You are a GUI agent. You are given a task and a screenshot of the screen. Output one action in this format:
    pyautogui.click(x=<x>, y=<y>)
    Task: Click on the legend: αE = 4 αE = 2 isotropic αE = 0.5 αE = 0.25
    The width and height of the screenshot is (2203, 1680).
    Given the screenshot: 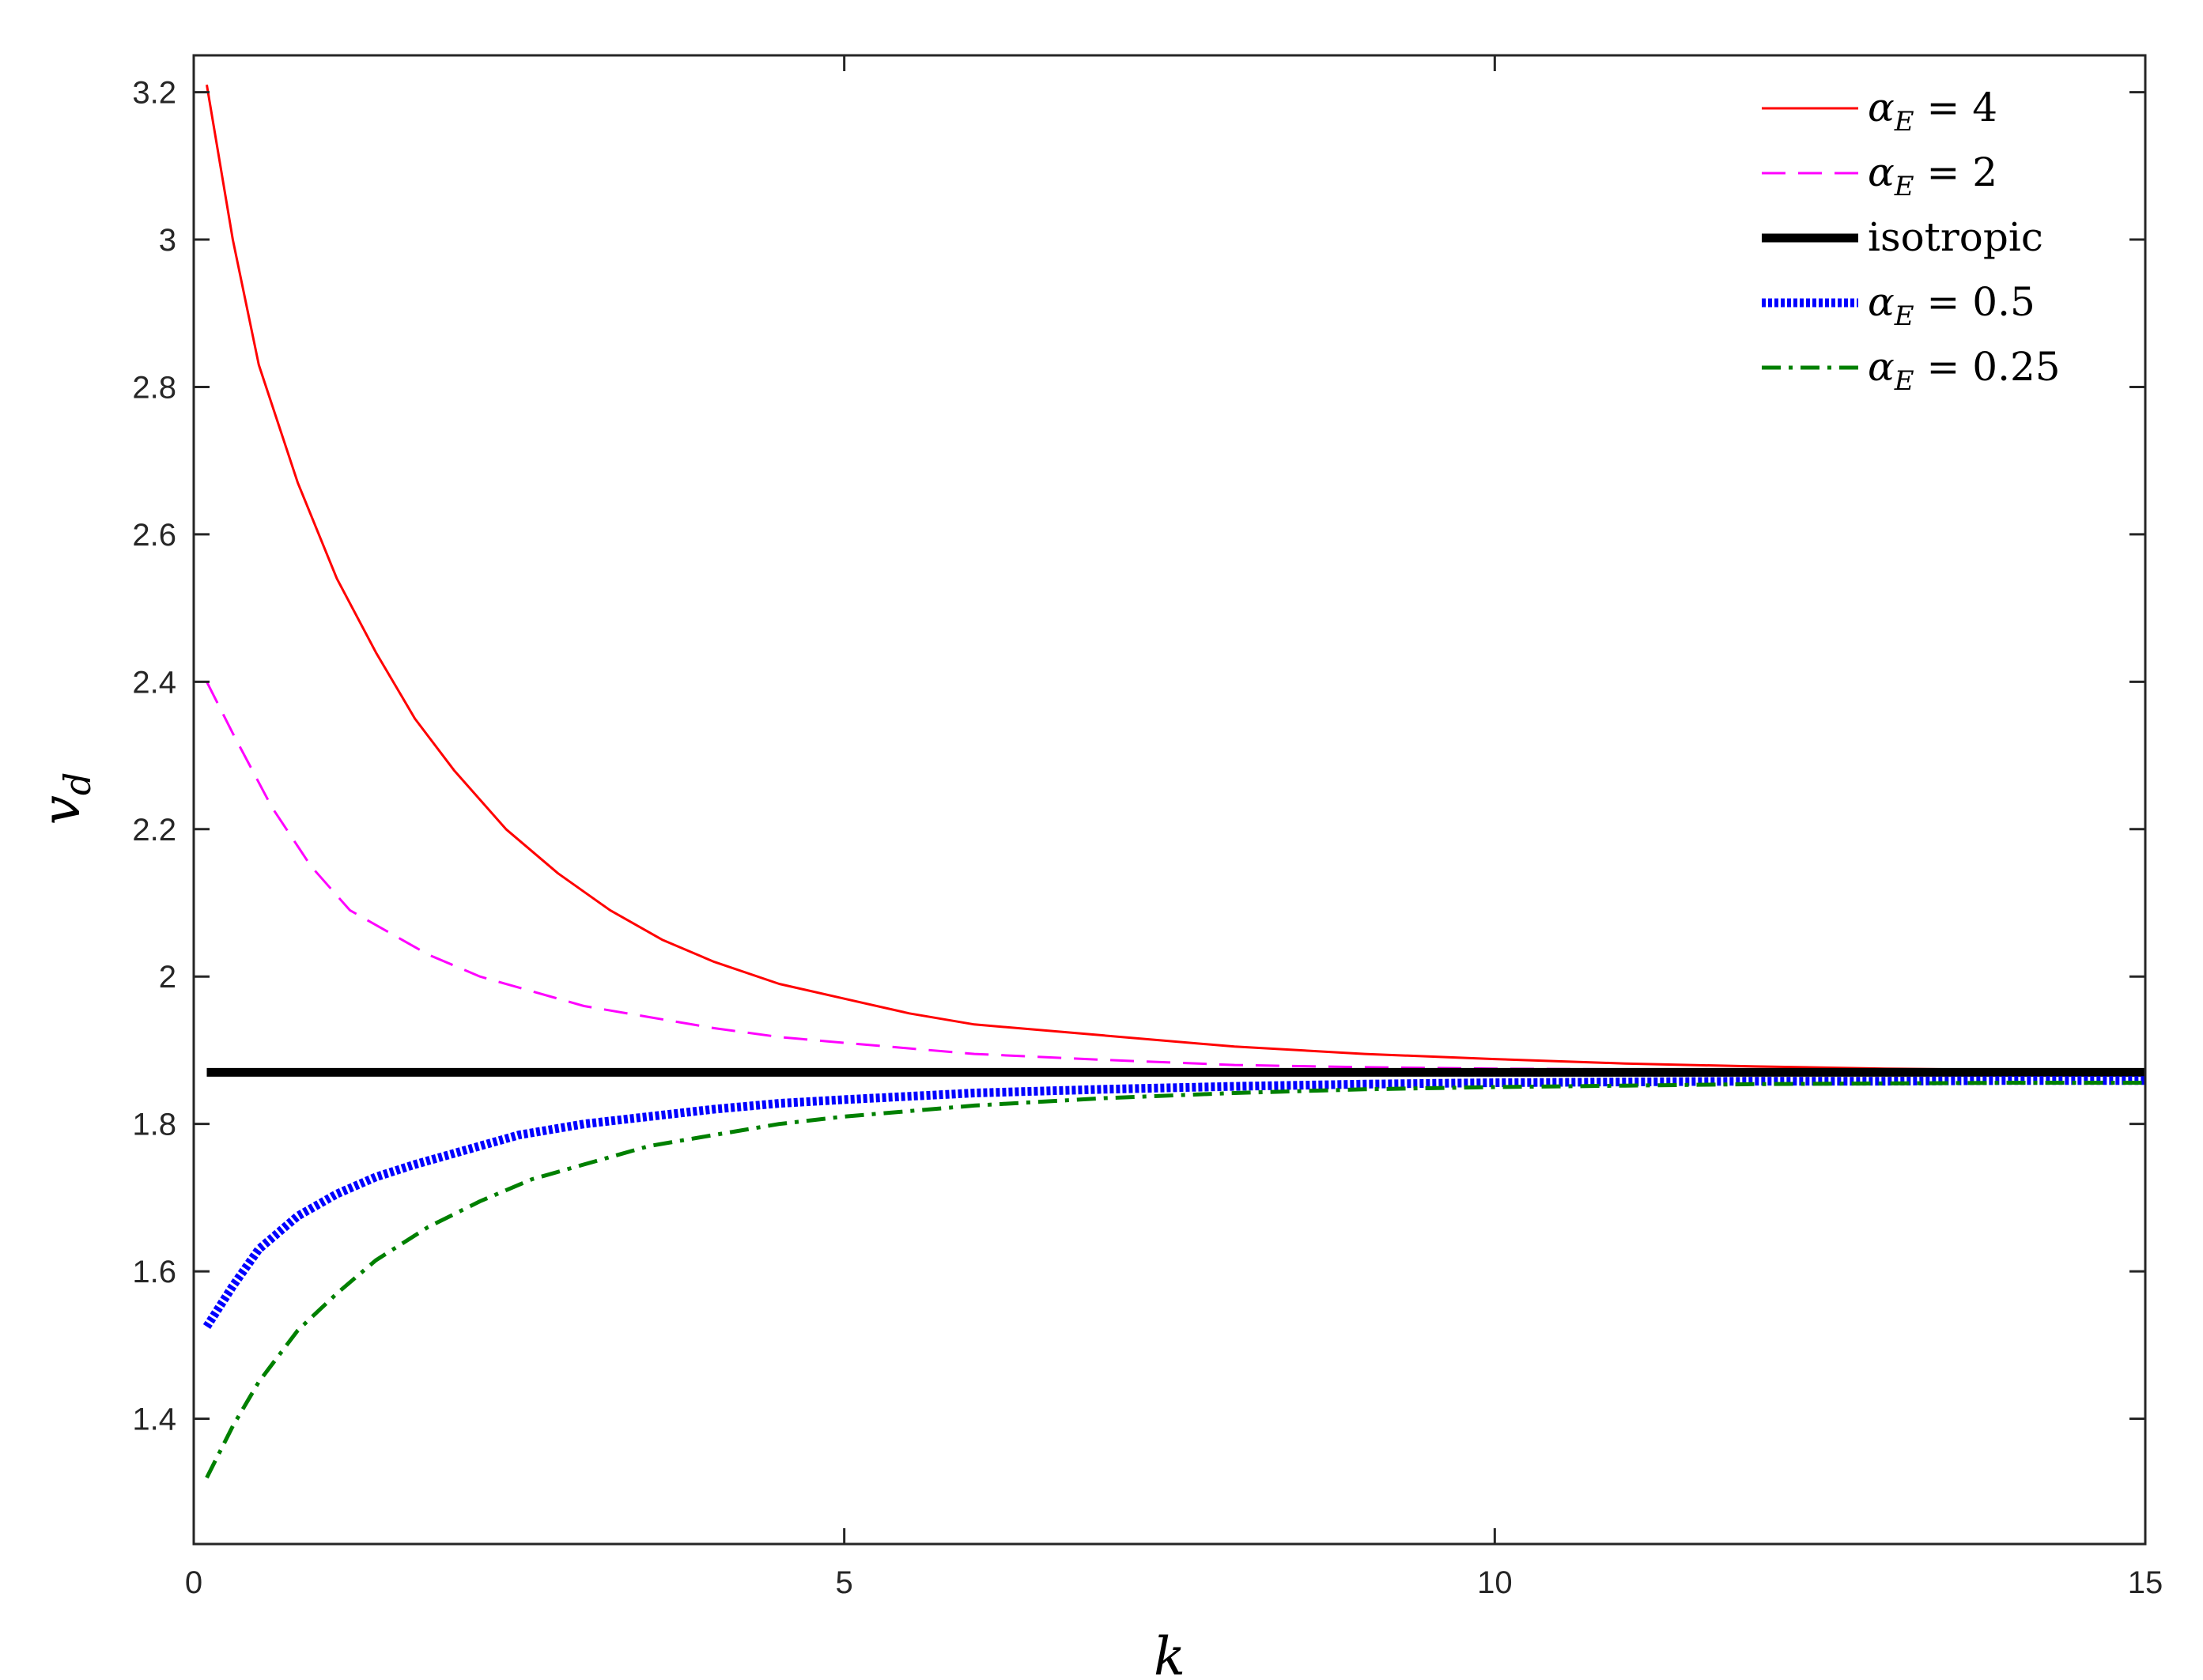 What is the action you would take?
    pyautogui.click(x=1912, y=241)
    